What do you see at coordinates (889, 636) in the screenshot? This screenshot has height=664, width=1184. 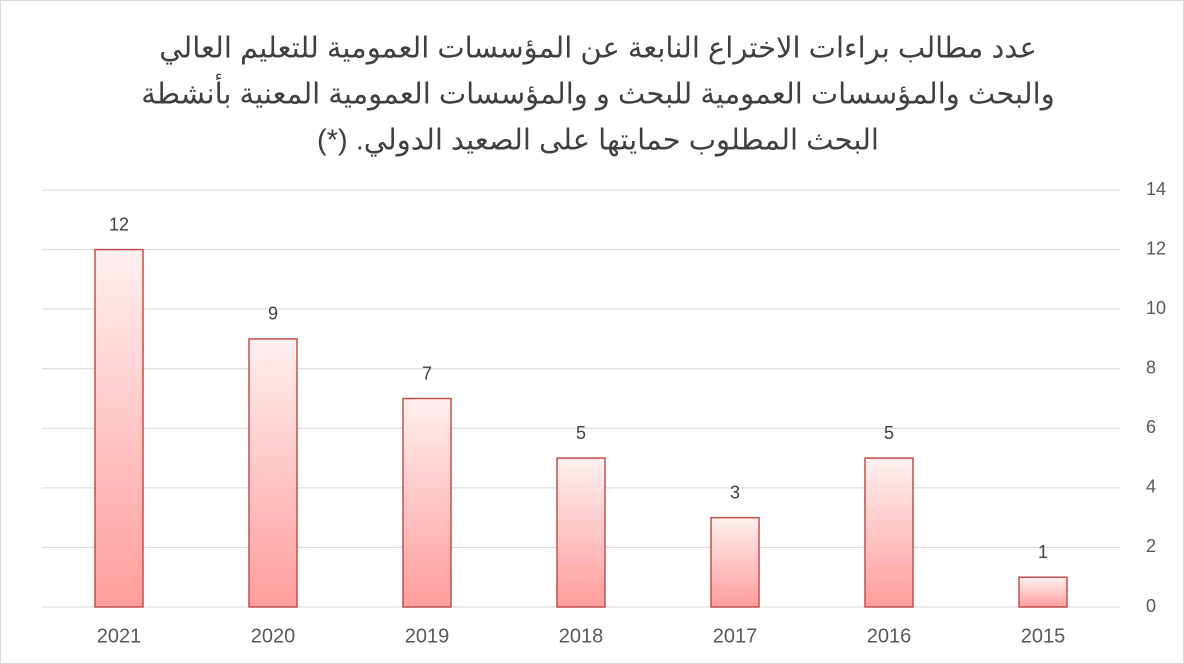 I see `x-tick-label: 2016` at bounding box center [889, 636].